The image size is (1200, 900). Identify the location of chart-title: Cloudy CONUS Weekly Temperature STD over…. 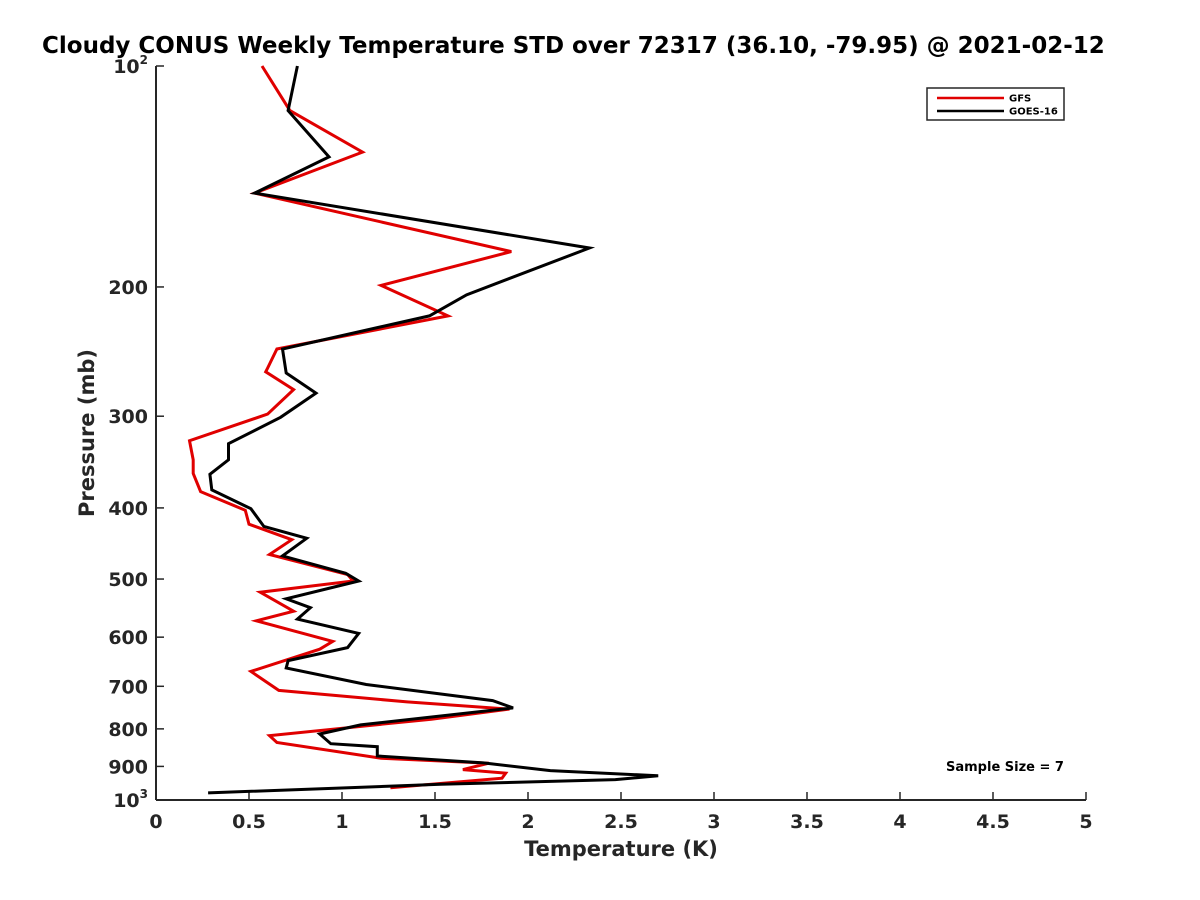
(573, 46).